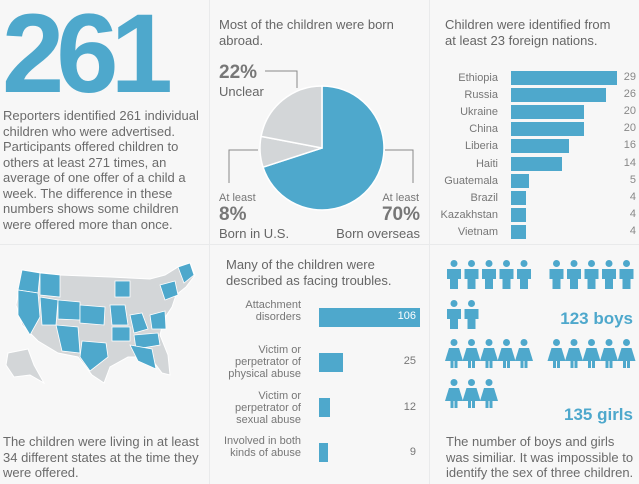  What do you see at coordinates (598, 414) in the screenshot?
I see `girls-count: 135 girls` at bounding box center [598, 414].